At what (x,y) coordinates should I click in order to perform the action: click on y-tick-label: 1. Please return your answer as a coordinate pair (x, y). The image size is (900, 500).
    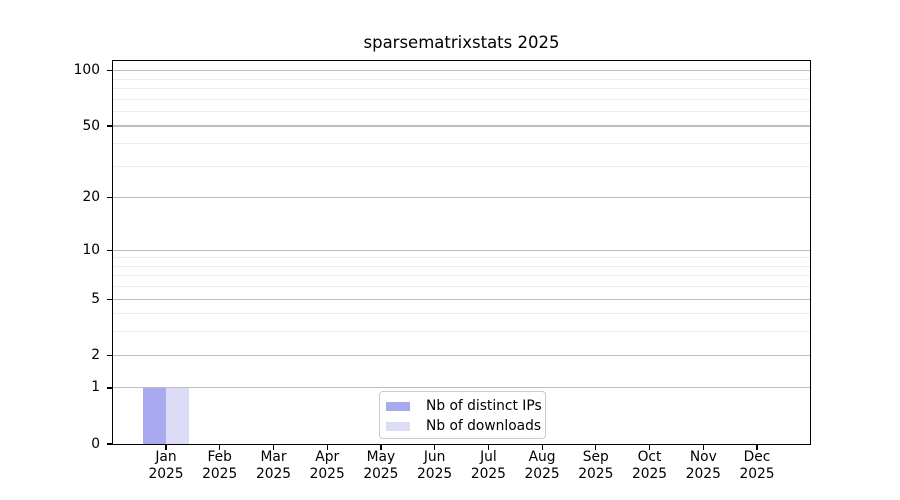
    Looking at the image, I should click on (95, 387).